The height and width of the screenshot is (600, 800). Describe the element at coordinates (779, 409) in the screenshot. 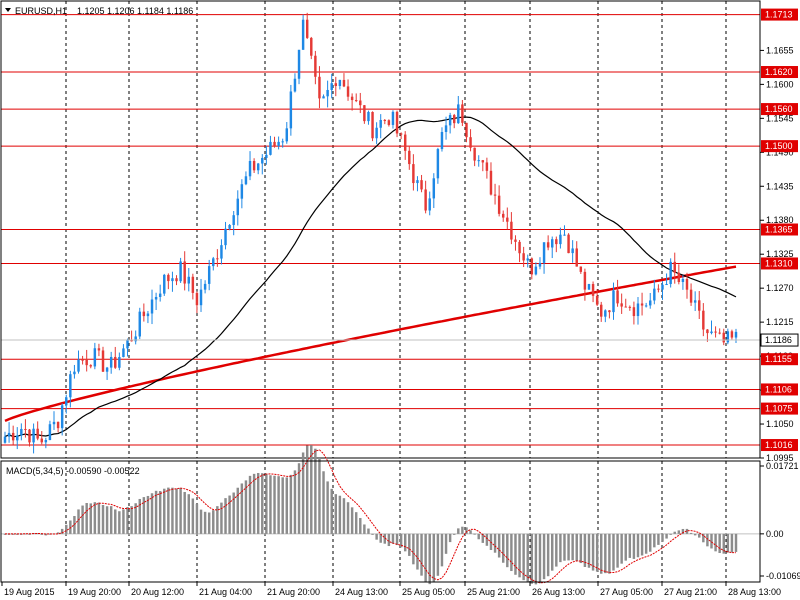

I see `level-label: 1.1075` at that location.